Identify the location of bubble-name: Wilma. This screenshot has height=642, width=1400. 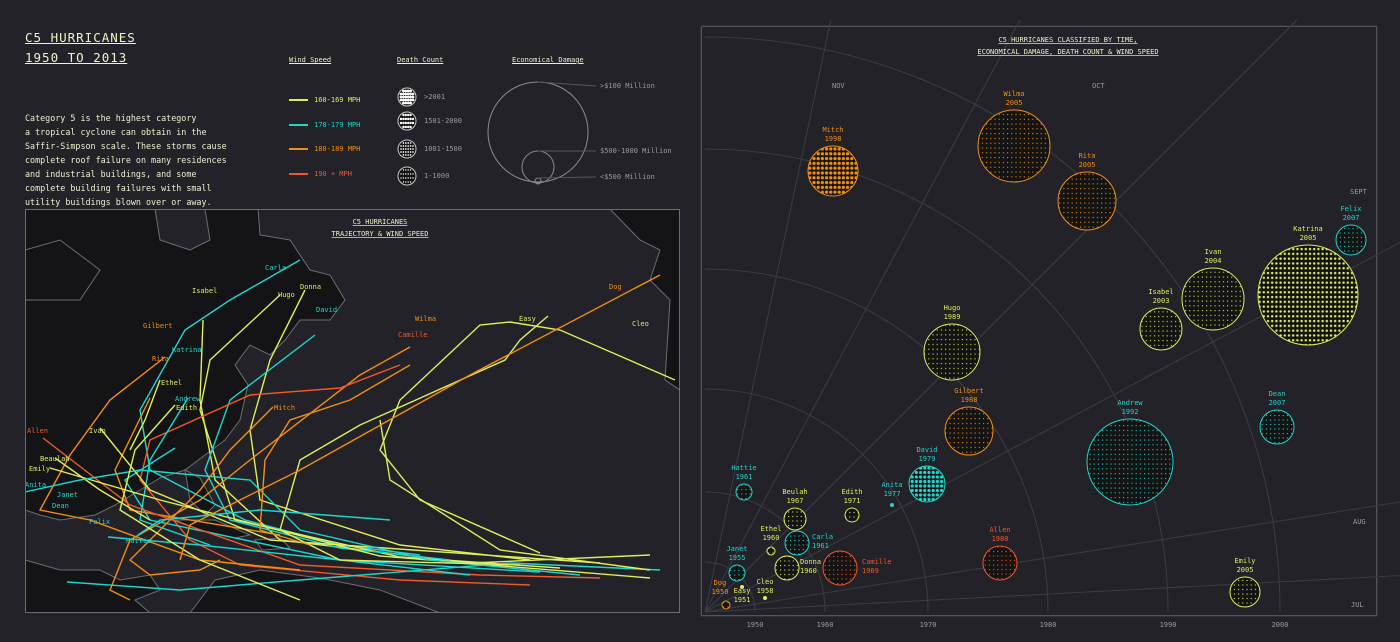
(1013, 94).